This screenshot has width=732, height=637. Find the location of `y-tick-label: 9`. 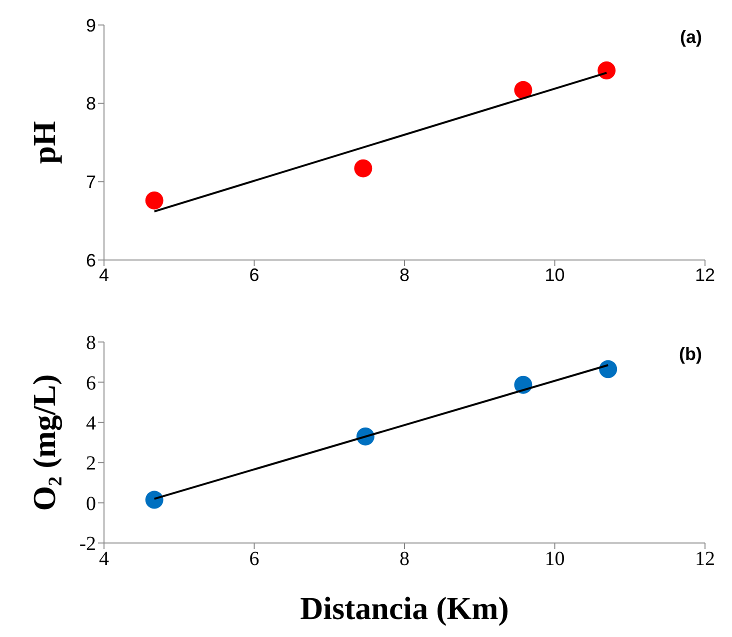

y-tick-label: 9 is located at coordinates (91, 25).